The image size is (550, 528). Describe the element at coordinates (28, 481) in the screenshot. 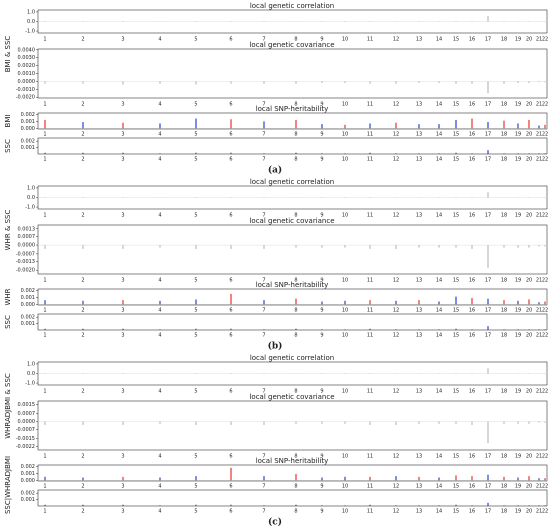

I see `y-tick-label: 0.000` at that location.